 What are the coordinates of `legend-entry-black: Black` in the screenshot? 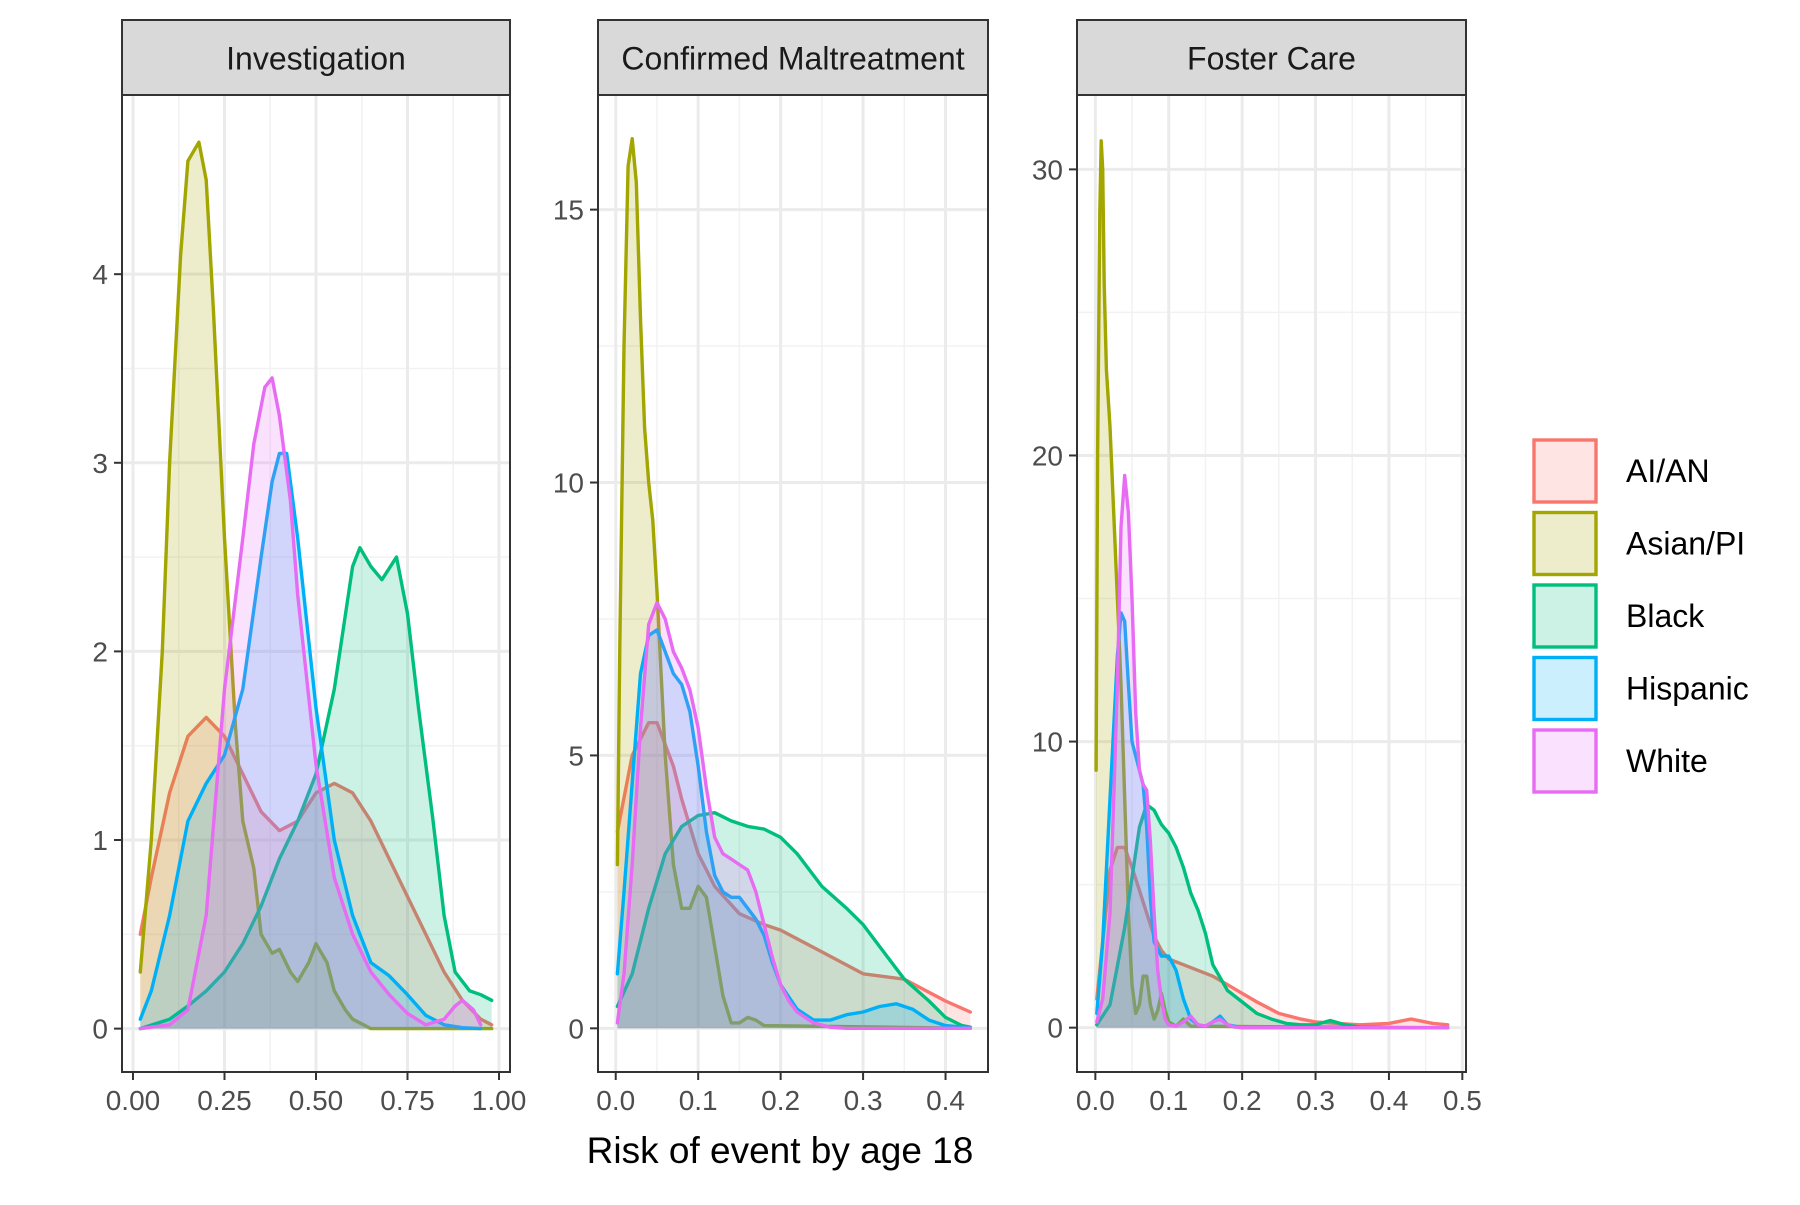 It's located at (1618, 616).